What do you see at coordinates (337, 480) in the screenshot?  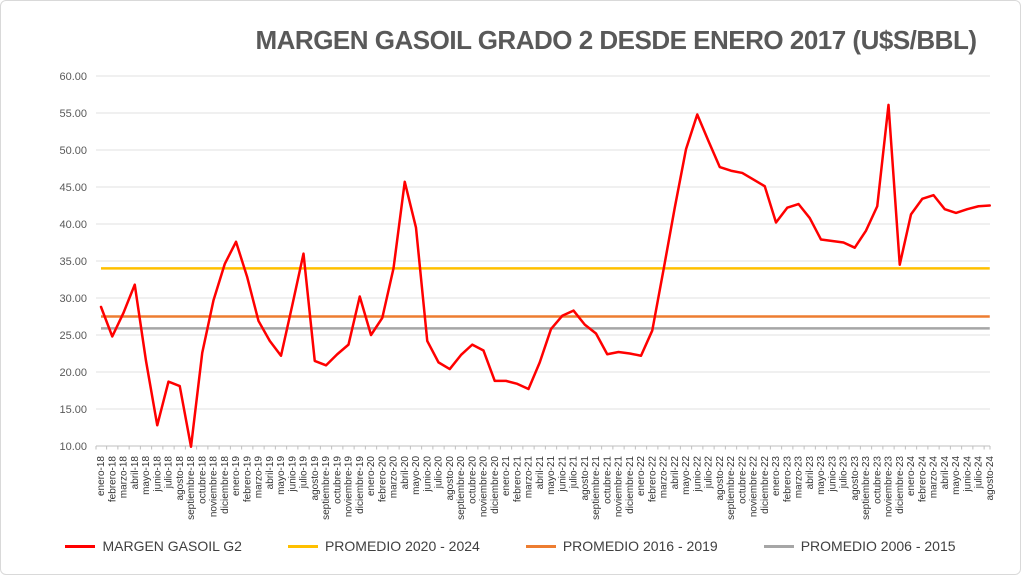 I see `x-axis-month-label: octubre-19` at bounding box center [337, 480].